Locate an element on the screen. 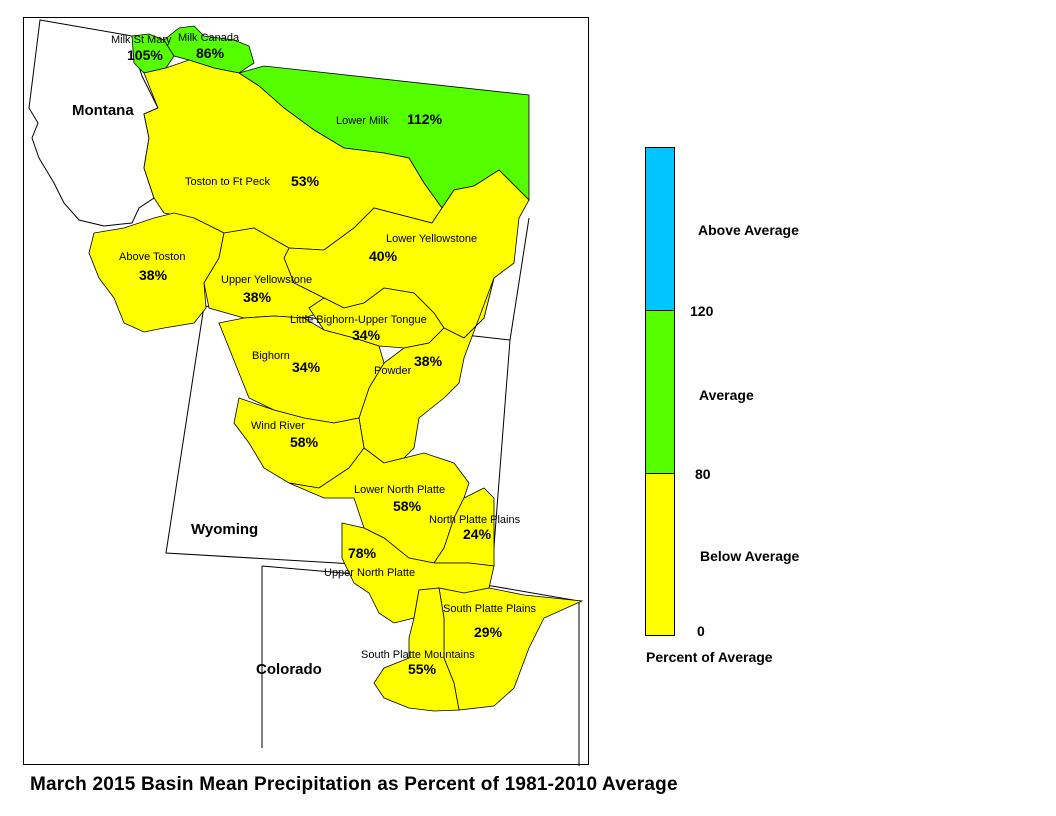  basin-name-milk-st-mary: Milk St Mary is located at coordinates (141, 40).